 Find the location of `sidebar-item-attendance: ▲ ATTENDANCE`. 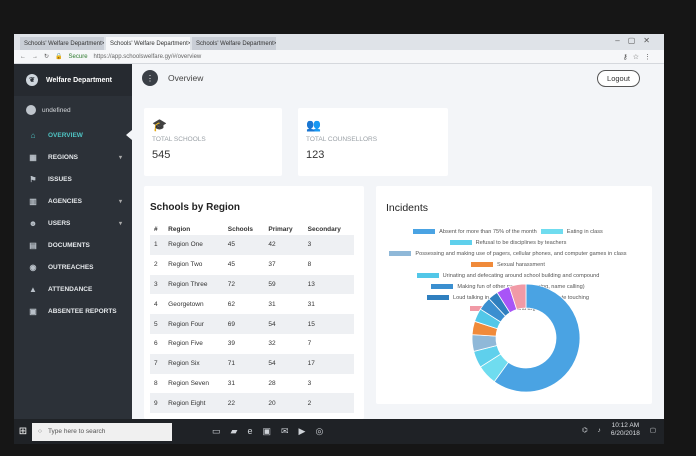

sidebar-item-attendance: ▲ ATTENDANCE is located at coordinates (73, 289).